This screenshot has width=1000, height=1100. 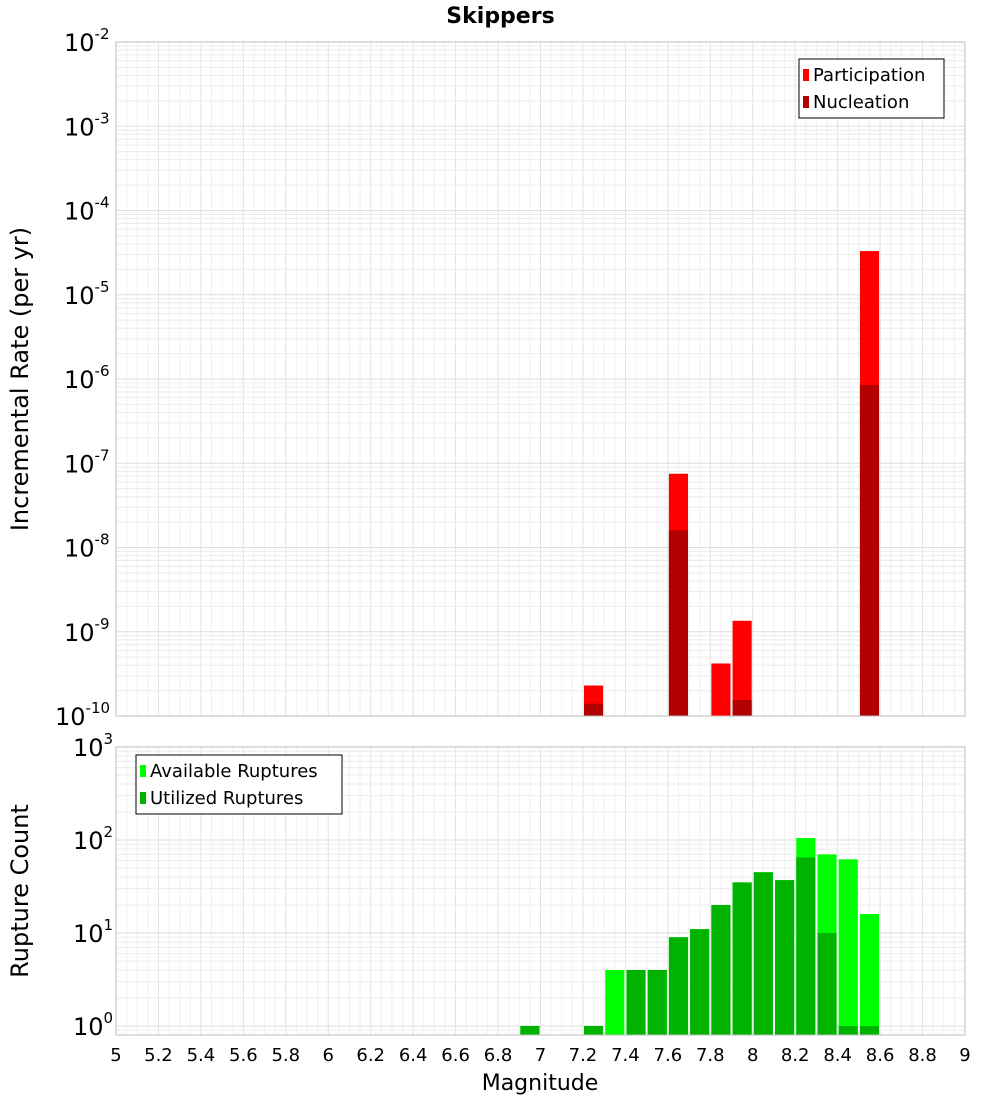 What do you see at coordinates (964, 1055) in the screenshot?
I see `x-tick-label: 9` at bounding box center [964, 1055].